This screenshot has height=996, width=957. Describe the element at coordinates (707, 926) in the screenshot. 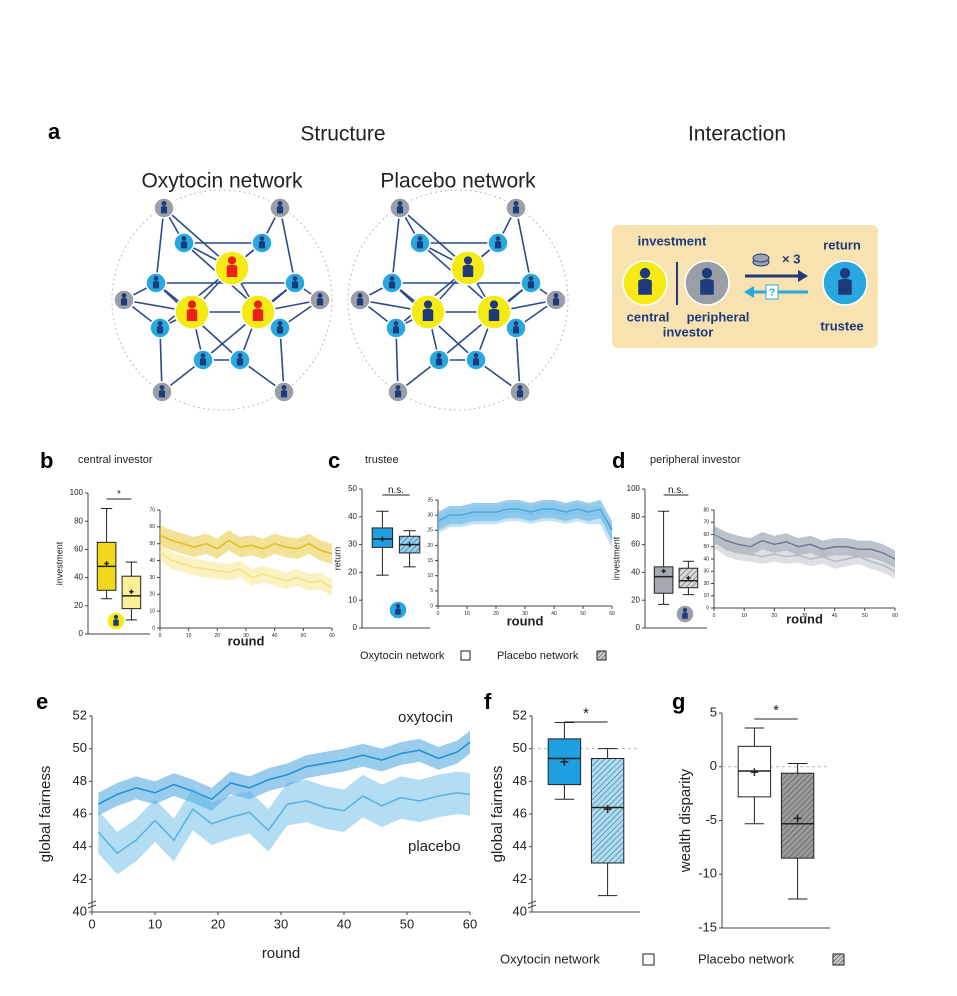

I see `y-tick-label: -15` at that location.